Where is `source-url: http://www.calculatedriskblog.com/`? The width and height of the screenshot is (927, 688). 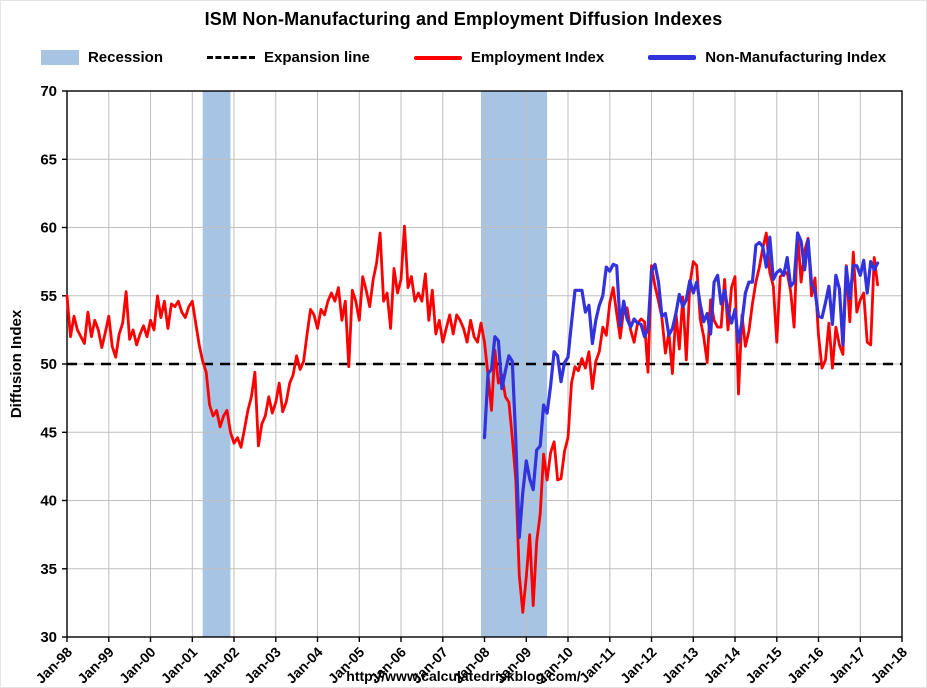
source-url: http://www.calculatedriskblog.com/ is located at coordinates (463, 676).